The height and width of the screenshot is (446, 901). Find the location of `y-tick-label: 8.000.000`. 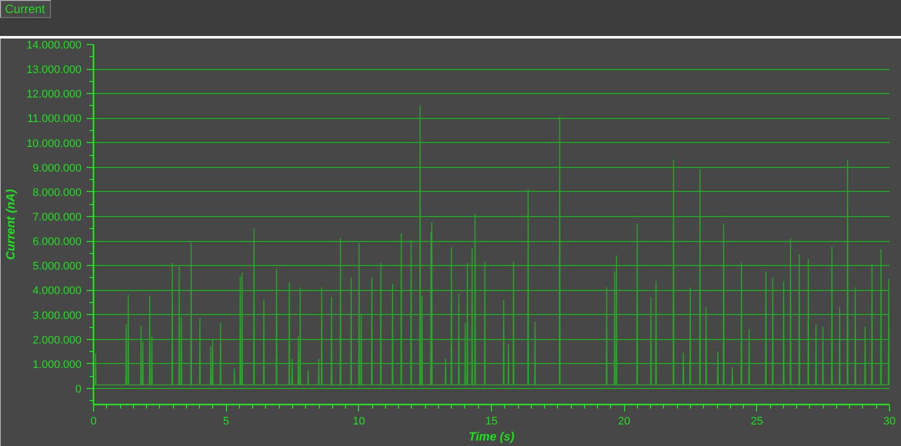

y-tick-label: 8.000.000 is located at coordinates (57, 192).